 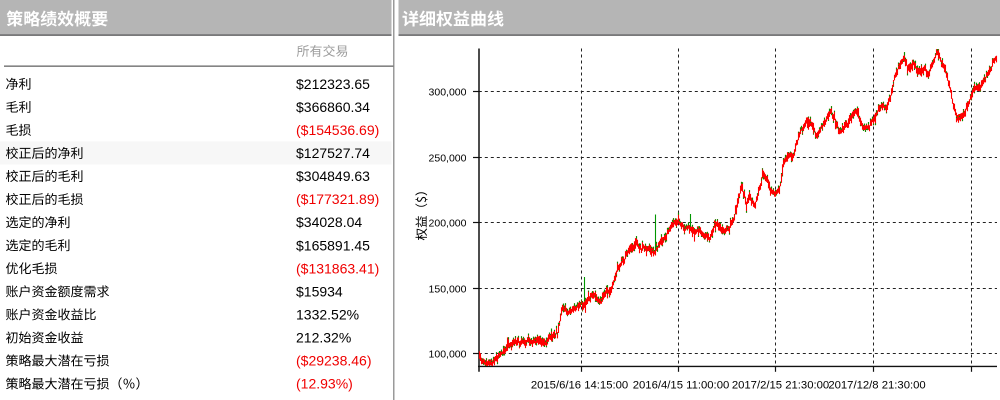 What do you see at coordinates (333, 84) in the screenshot?
I see `svg-text: $212323.65` at bounding box center [333, 84].